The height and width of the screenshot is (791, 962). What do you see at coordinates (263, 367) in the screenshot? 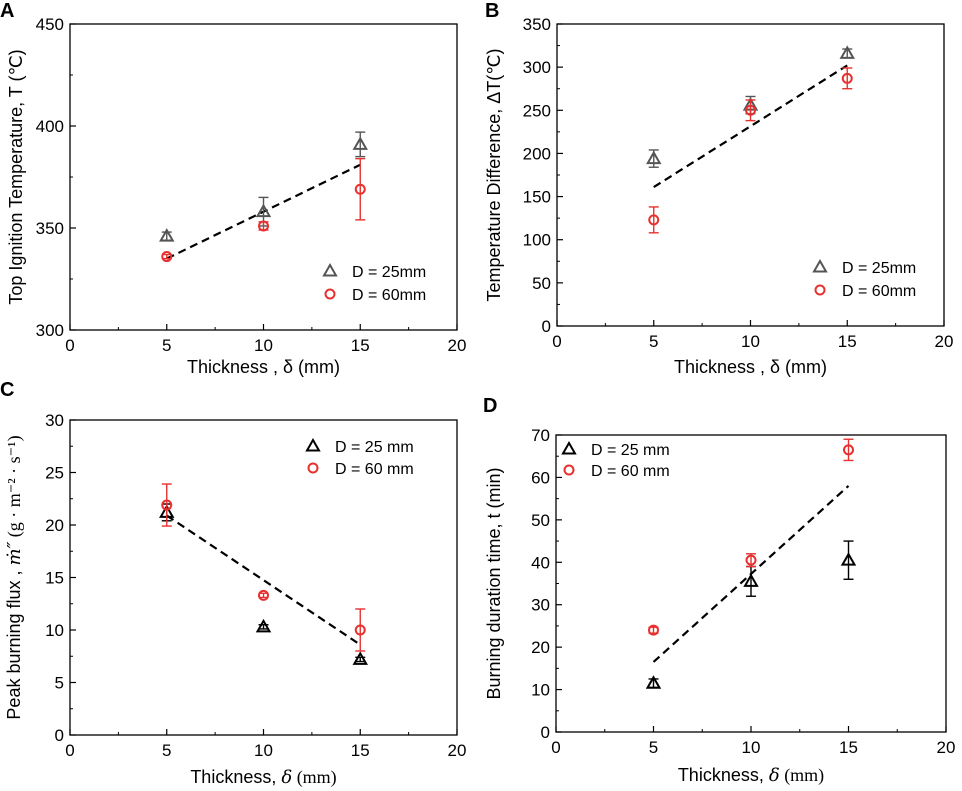
I see `x-axis-title: Thickness , δ (mm)` at bounding box center [263, 367].